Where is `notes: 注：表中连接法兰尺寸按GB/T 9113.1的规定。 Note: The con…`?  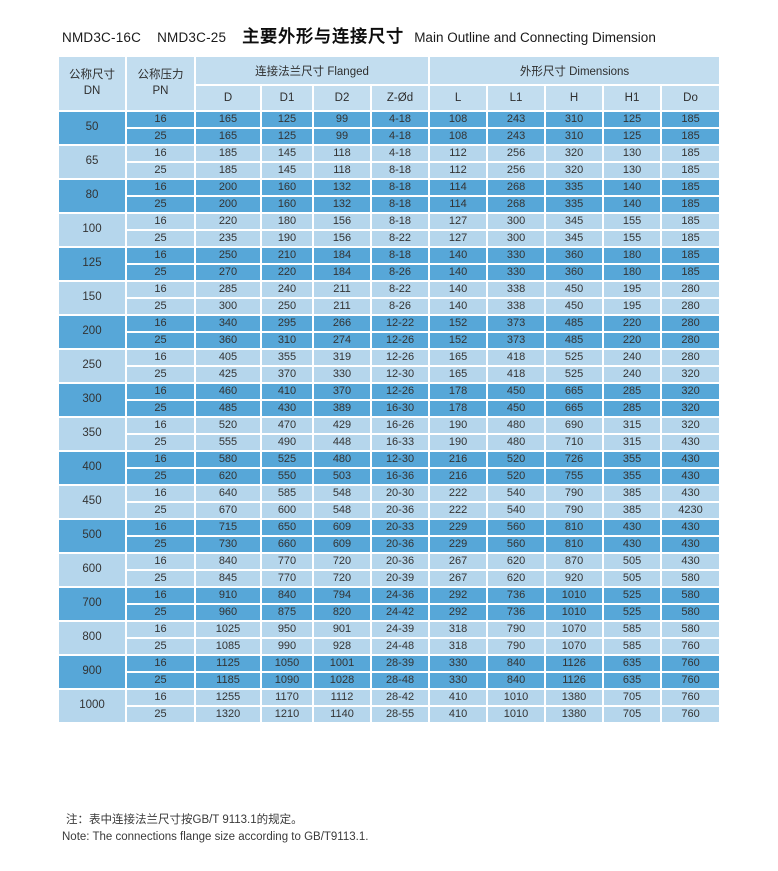
notes: 注：表中连接法兰尺寸按GB/T 9113.1的规定。 Note: The con… is located at coordinates (215, 828).